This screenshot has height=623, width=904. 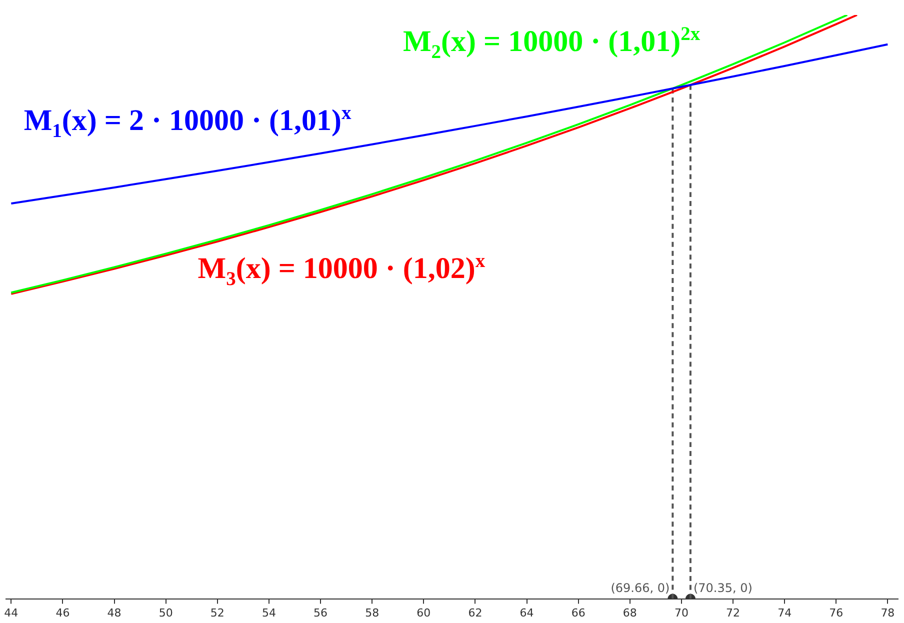 I want to click on x-tick-label: 58, so click(x=372, y=613).